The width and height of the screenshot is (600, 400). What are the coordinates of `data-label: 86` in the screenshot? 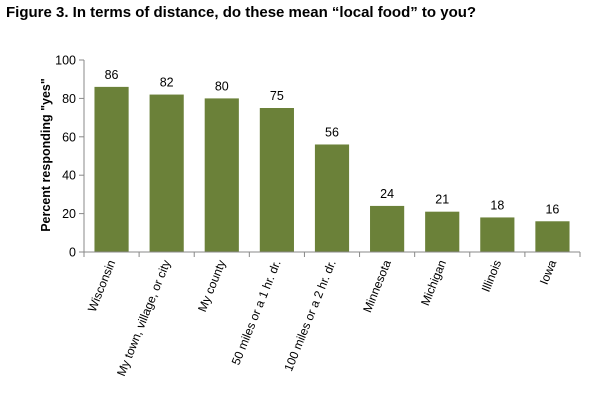 It's located at (112, 75).